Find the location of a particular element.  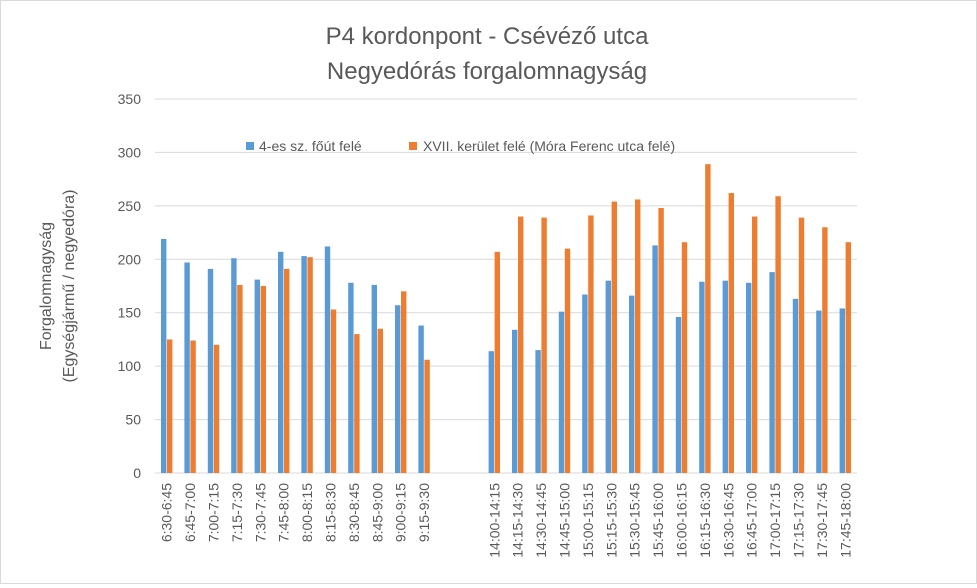

y-axis-ticks: 0 50 100 150 200 250 300 350 is located at coordinates (130, 286).